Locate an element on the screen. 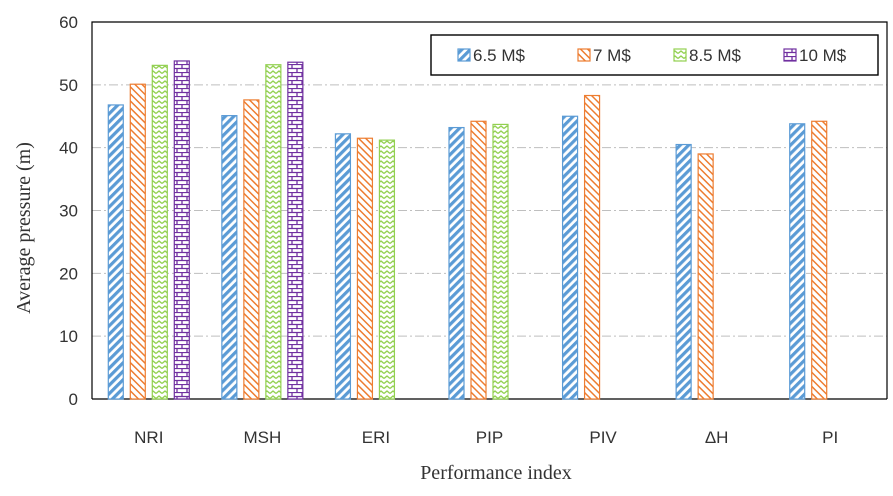 The image size is (893, 496). legend-label: 6.5 M$ is located at coordinates (499, 55).